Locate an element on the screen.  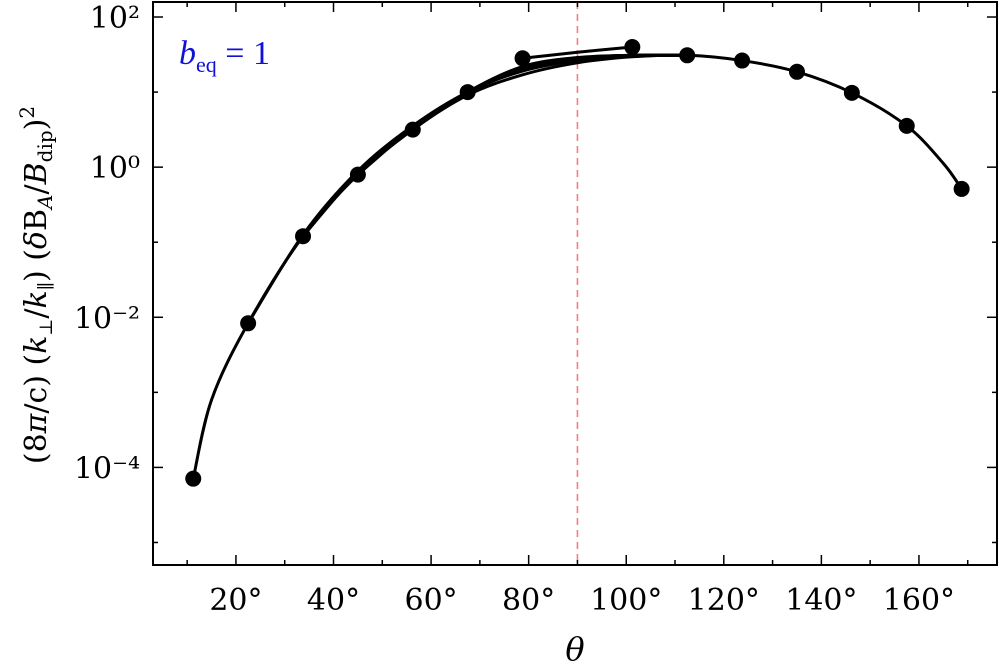
x-tick-label: 120° is located at coordinates (724, 600).